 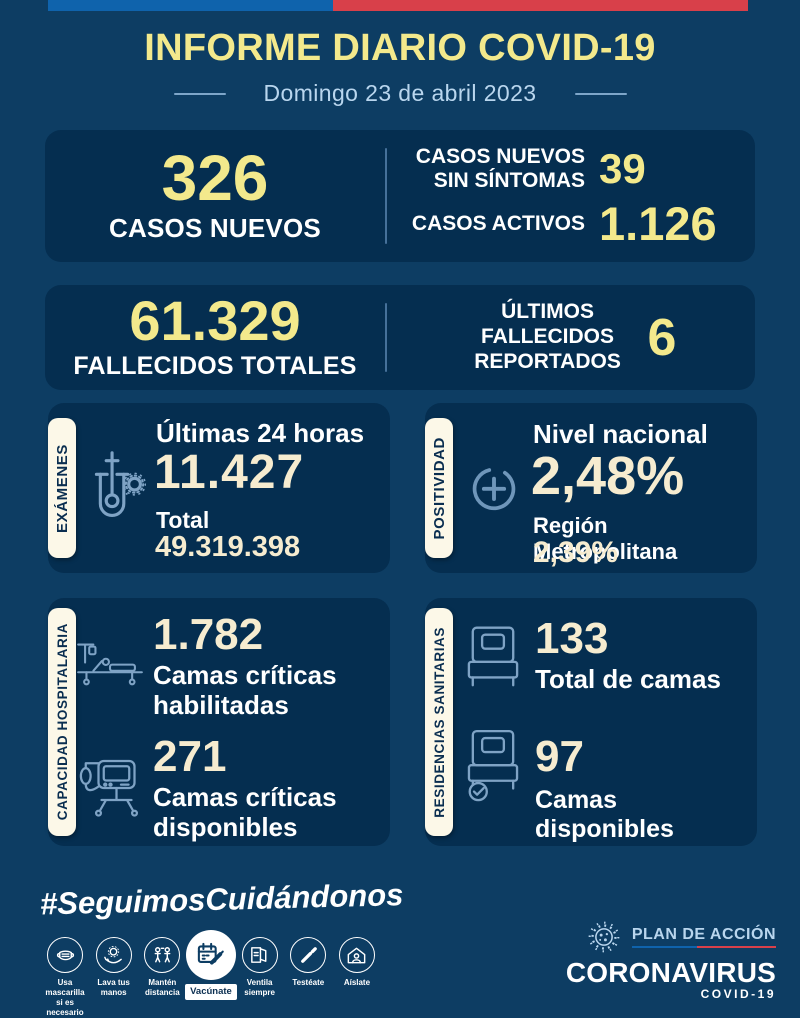 I want to click on sanitary-residences-tab-label: RESIDENCIAS SANITARIAS, so click(x=439, y=722).